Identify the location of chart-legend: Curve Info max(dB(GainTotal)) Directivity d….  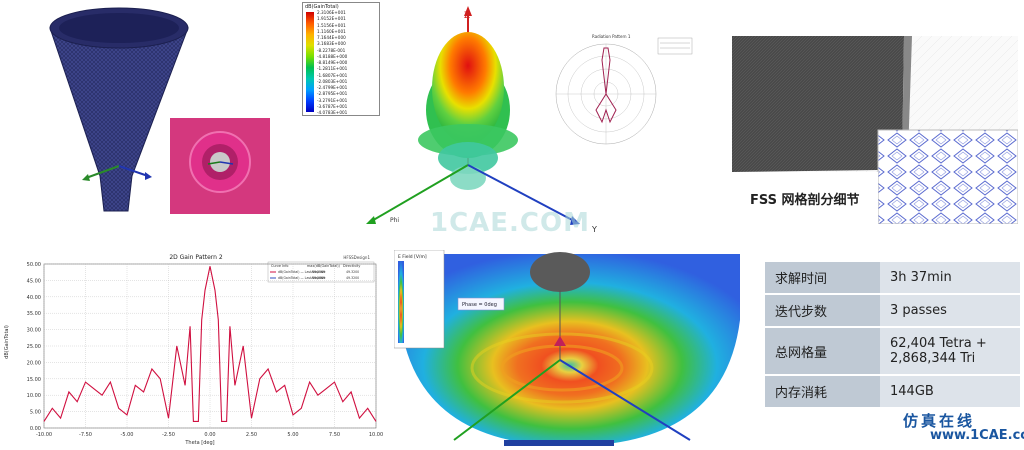
(321, 272).